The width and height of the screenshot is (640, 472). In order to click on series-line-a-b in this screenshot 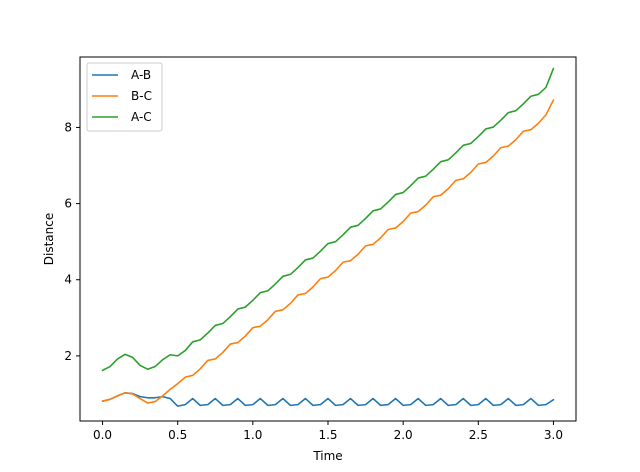, I will do `click(328, 399)`.